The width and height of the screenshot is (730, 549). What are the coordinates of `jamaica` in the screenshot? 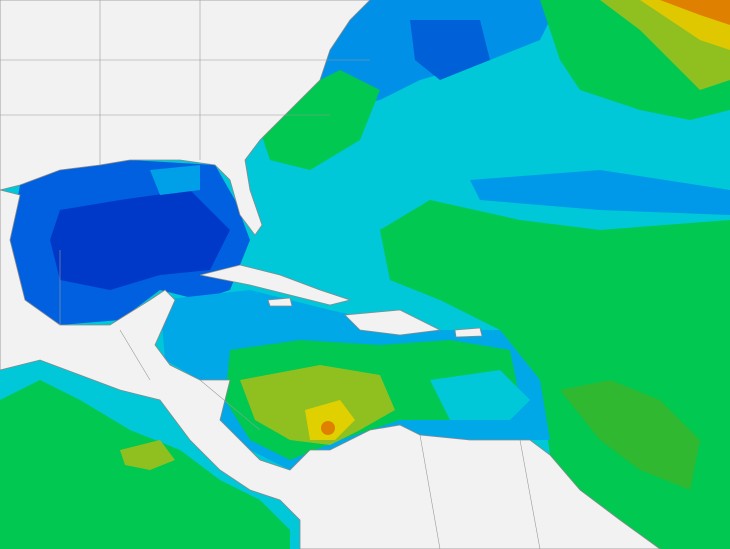 It's located at (280, 302).